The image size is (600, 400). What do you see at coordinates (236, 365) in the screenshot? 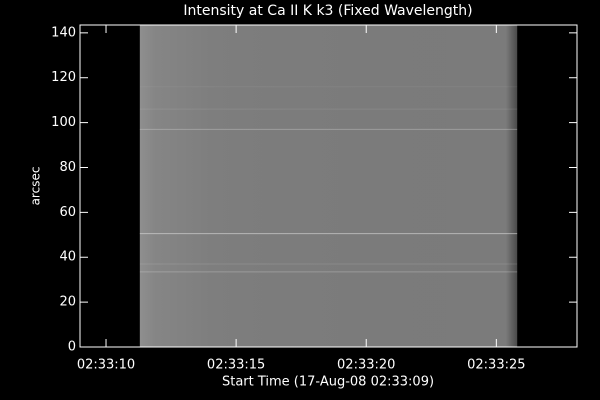
I see `x-tick-label: 02:33:15` at bounding box center [236, 365].